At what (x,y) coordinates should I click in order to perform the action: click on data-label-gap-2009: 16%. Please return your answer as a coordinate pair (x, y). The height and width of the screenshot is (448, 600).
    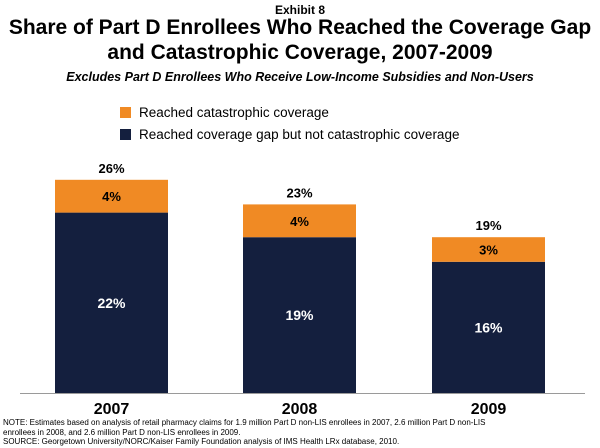
    Looking at the image, I should click on (488, 327).